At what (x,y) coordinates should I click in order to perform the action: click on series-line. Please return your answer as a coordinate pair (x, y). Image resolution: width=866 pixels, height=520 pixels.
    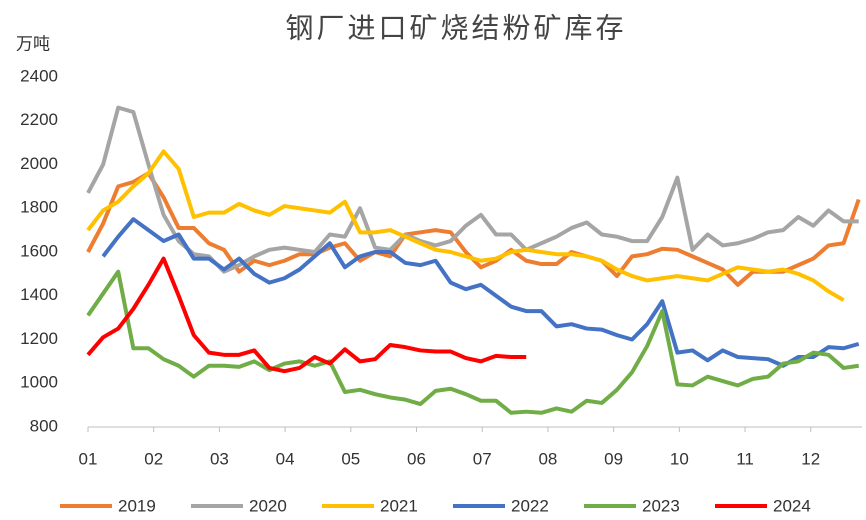
    Looking at the image, I should click on (306, 315).